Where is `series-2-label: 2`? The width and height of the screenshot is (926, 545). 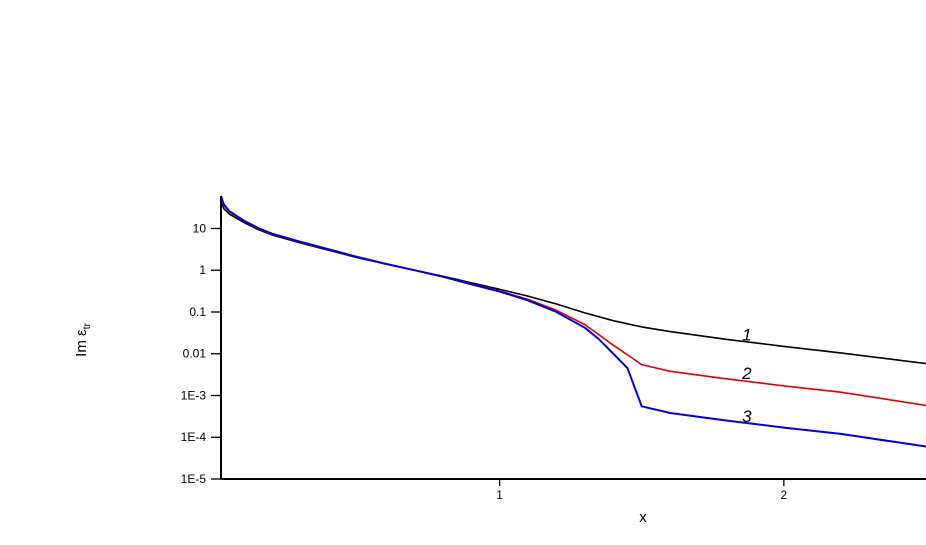 series-2-label: 2 is located at coordinates (746, 373).